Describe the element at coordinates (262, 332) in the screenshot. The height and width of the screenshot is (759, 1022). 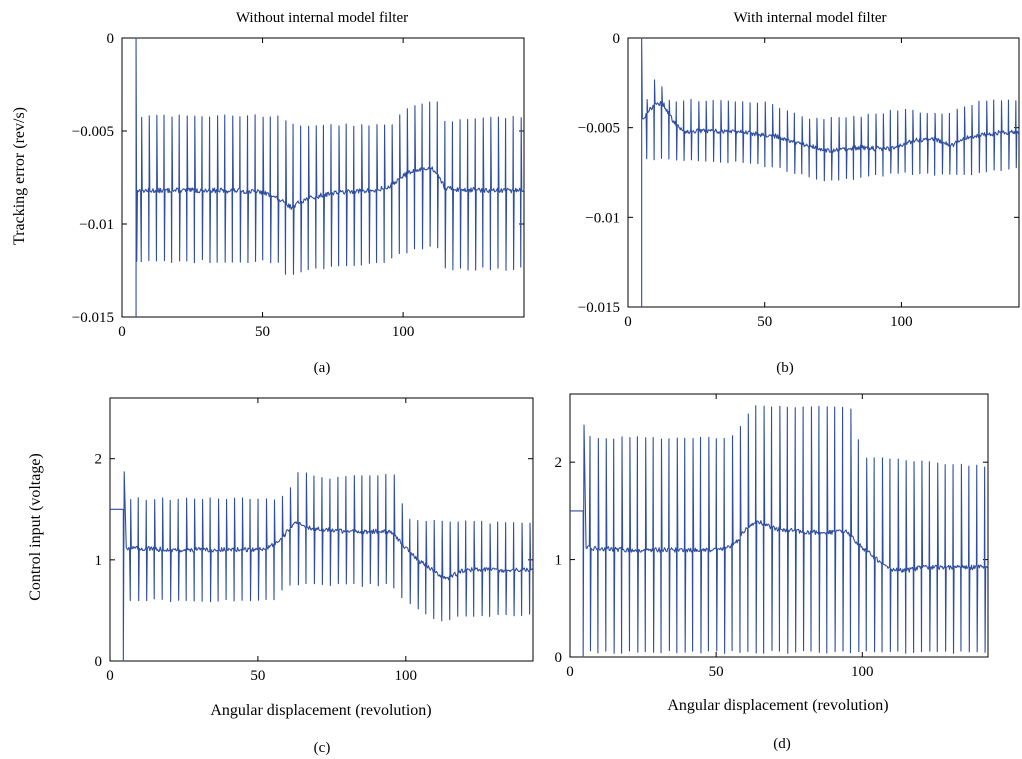
I see `panel-a-x-tick-label: 50` at that location.